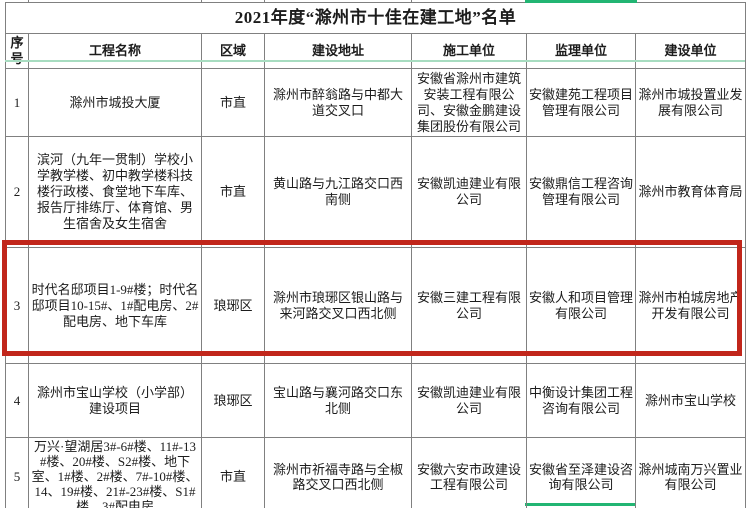 The width and height of the screenshot is (750, 508). I want to click on column-header-no: 序号, so click(17, 51).